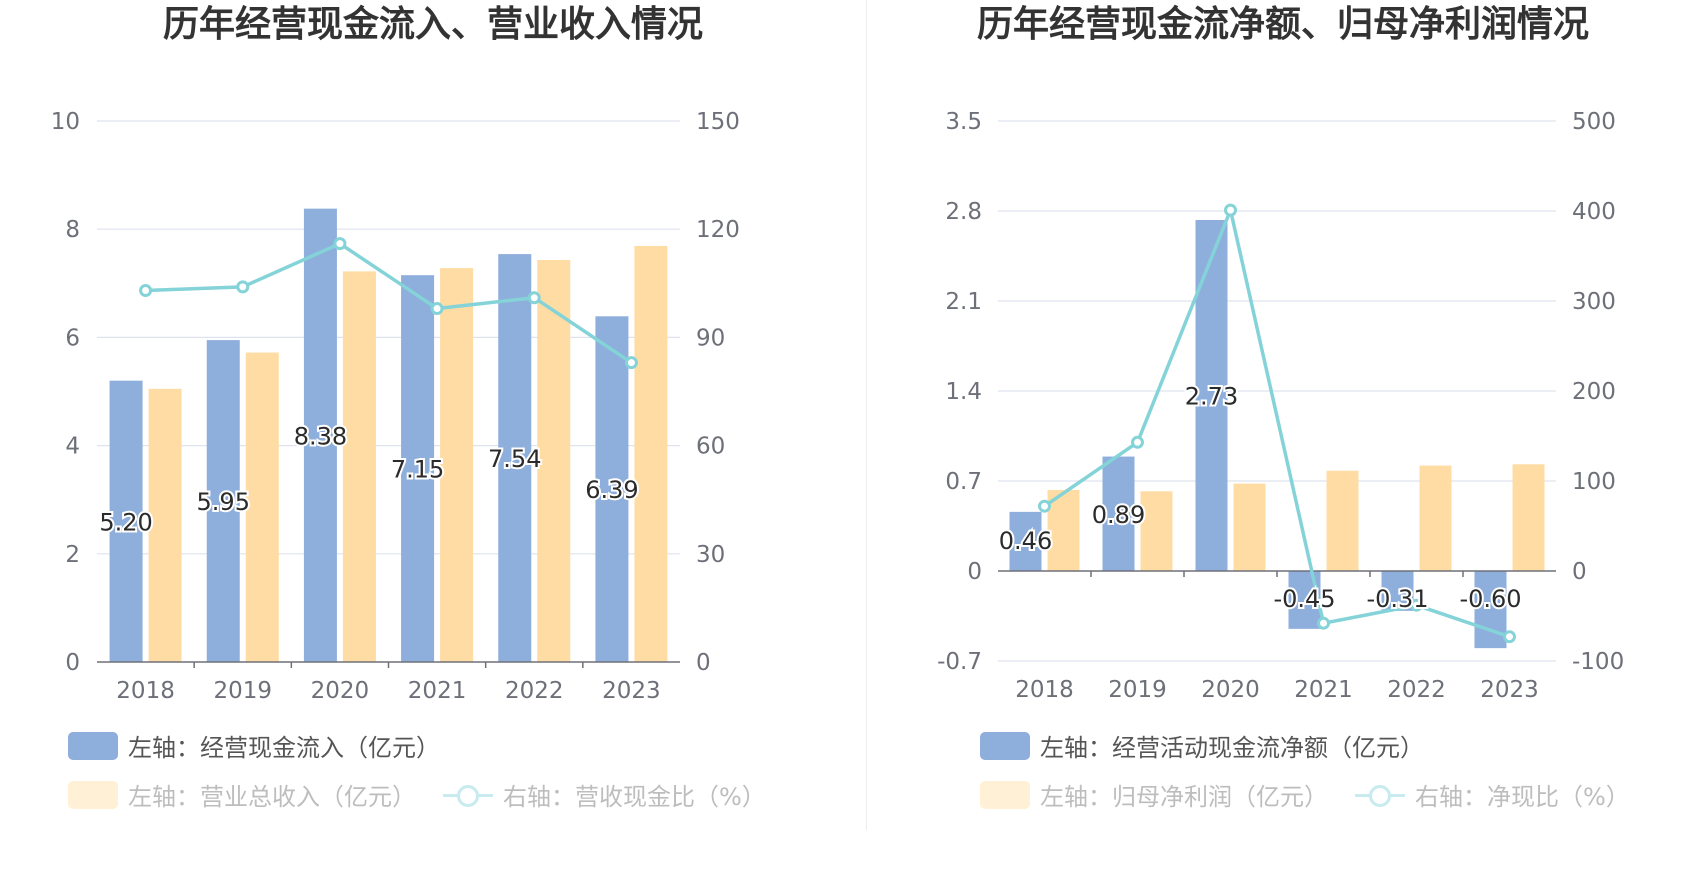 Image resolution: width=1700 pixels, height=874 pixels. Describe the element at coordinates (963, 122) in the screenshot. I see `y-tick-label-left: 3.5` at that location.